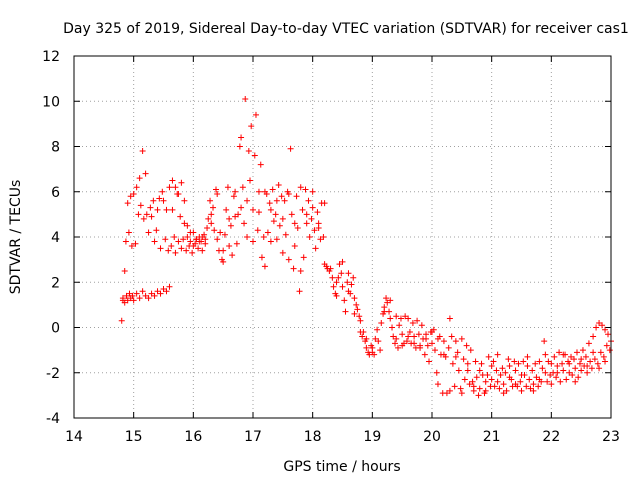  What do you see at coordinates (341, 467) in the screenshot?
I see `x-axis-label: GPS time / hours` at bounding box center [341, 467].